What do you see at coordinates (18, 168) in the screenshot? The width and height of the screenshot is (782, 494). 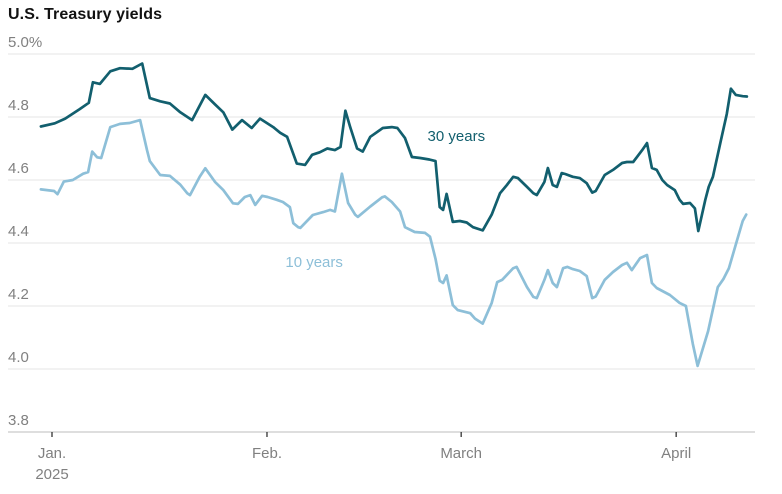 I see `y-axis-tick-label: 4.6` at bounding box center [18, 168].